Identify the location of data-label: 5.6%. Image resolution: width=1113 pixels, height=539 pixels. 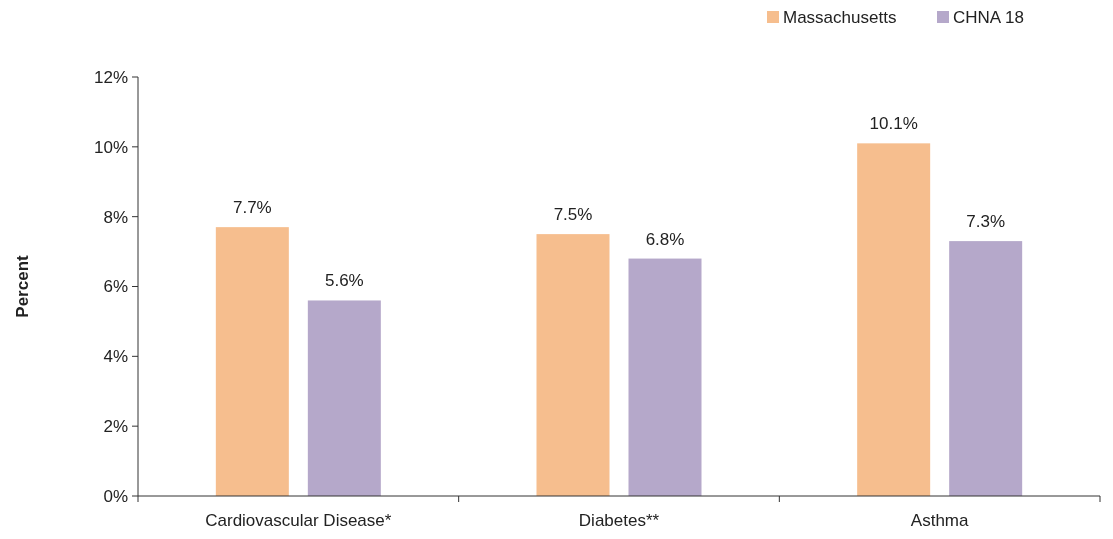
(344, 281).